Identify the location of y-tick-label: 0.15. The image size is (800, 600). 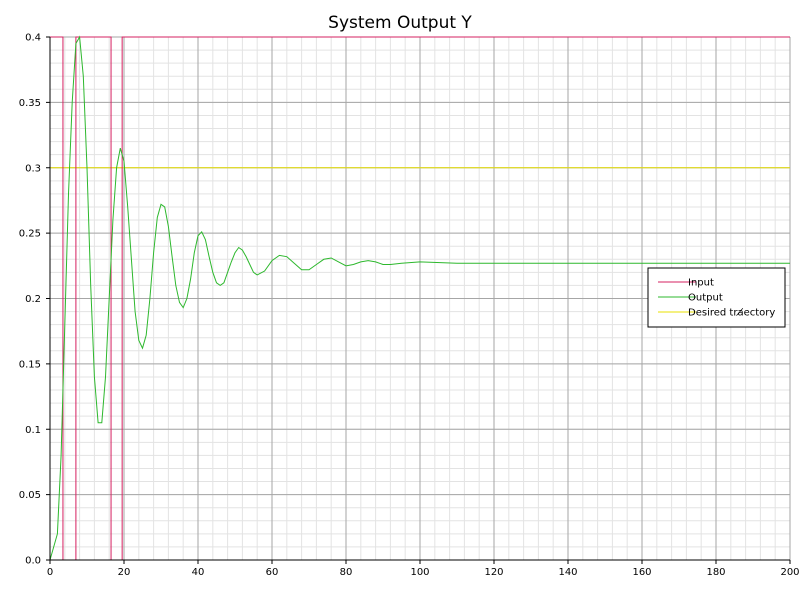
(30, 364).